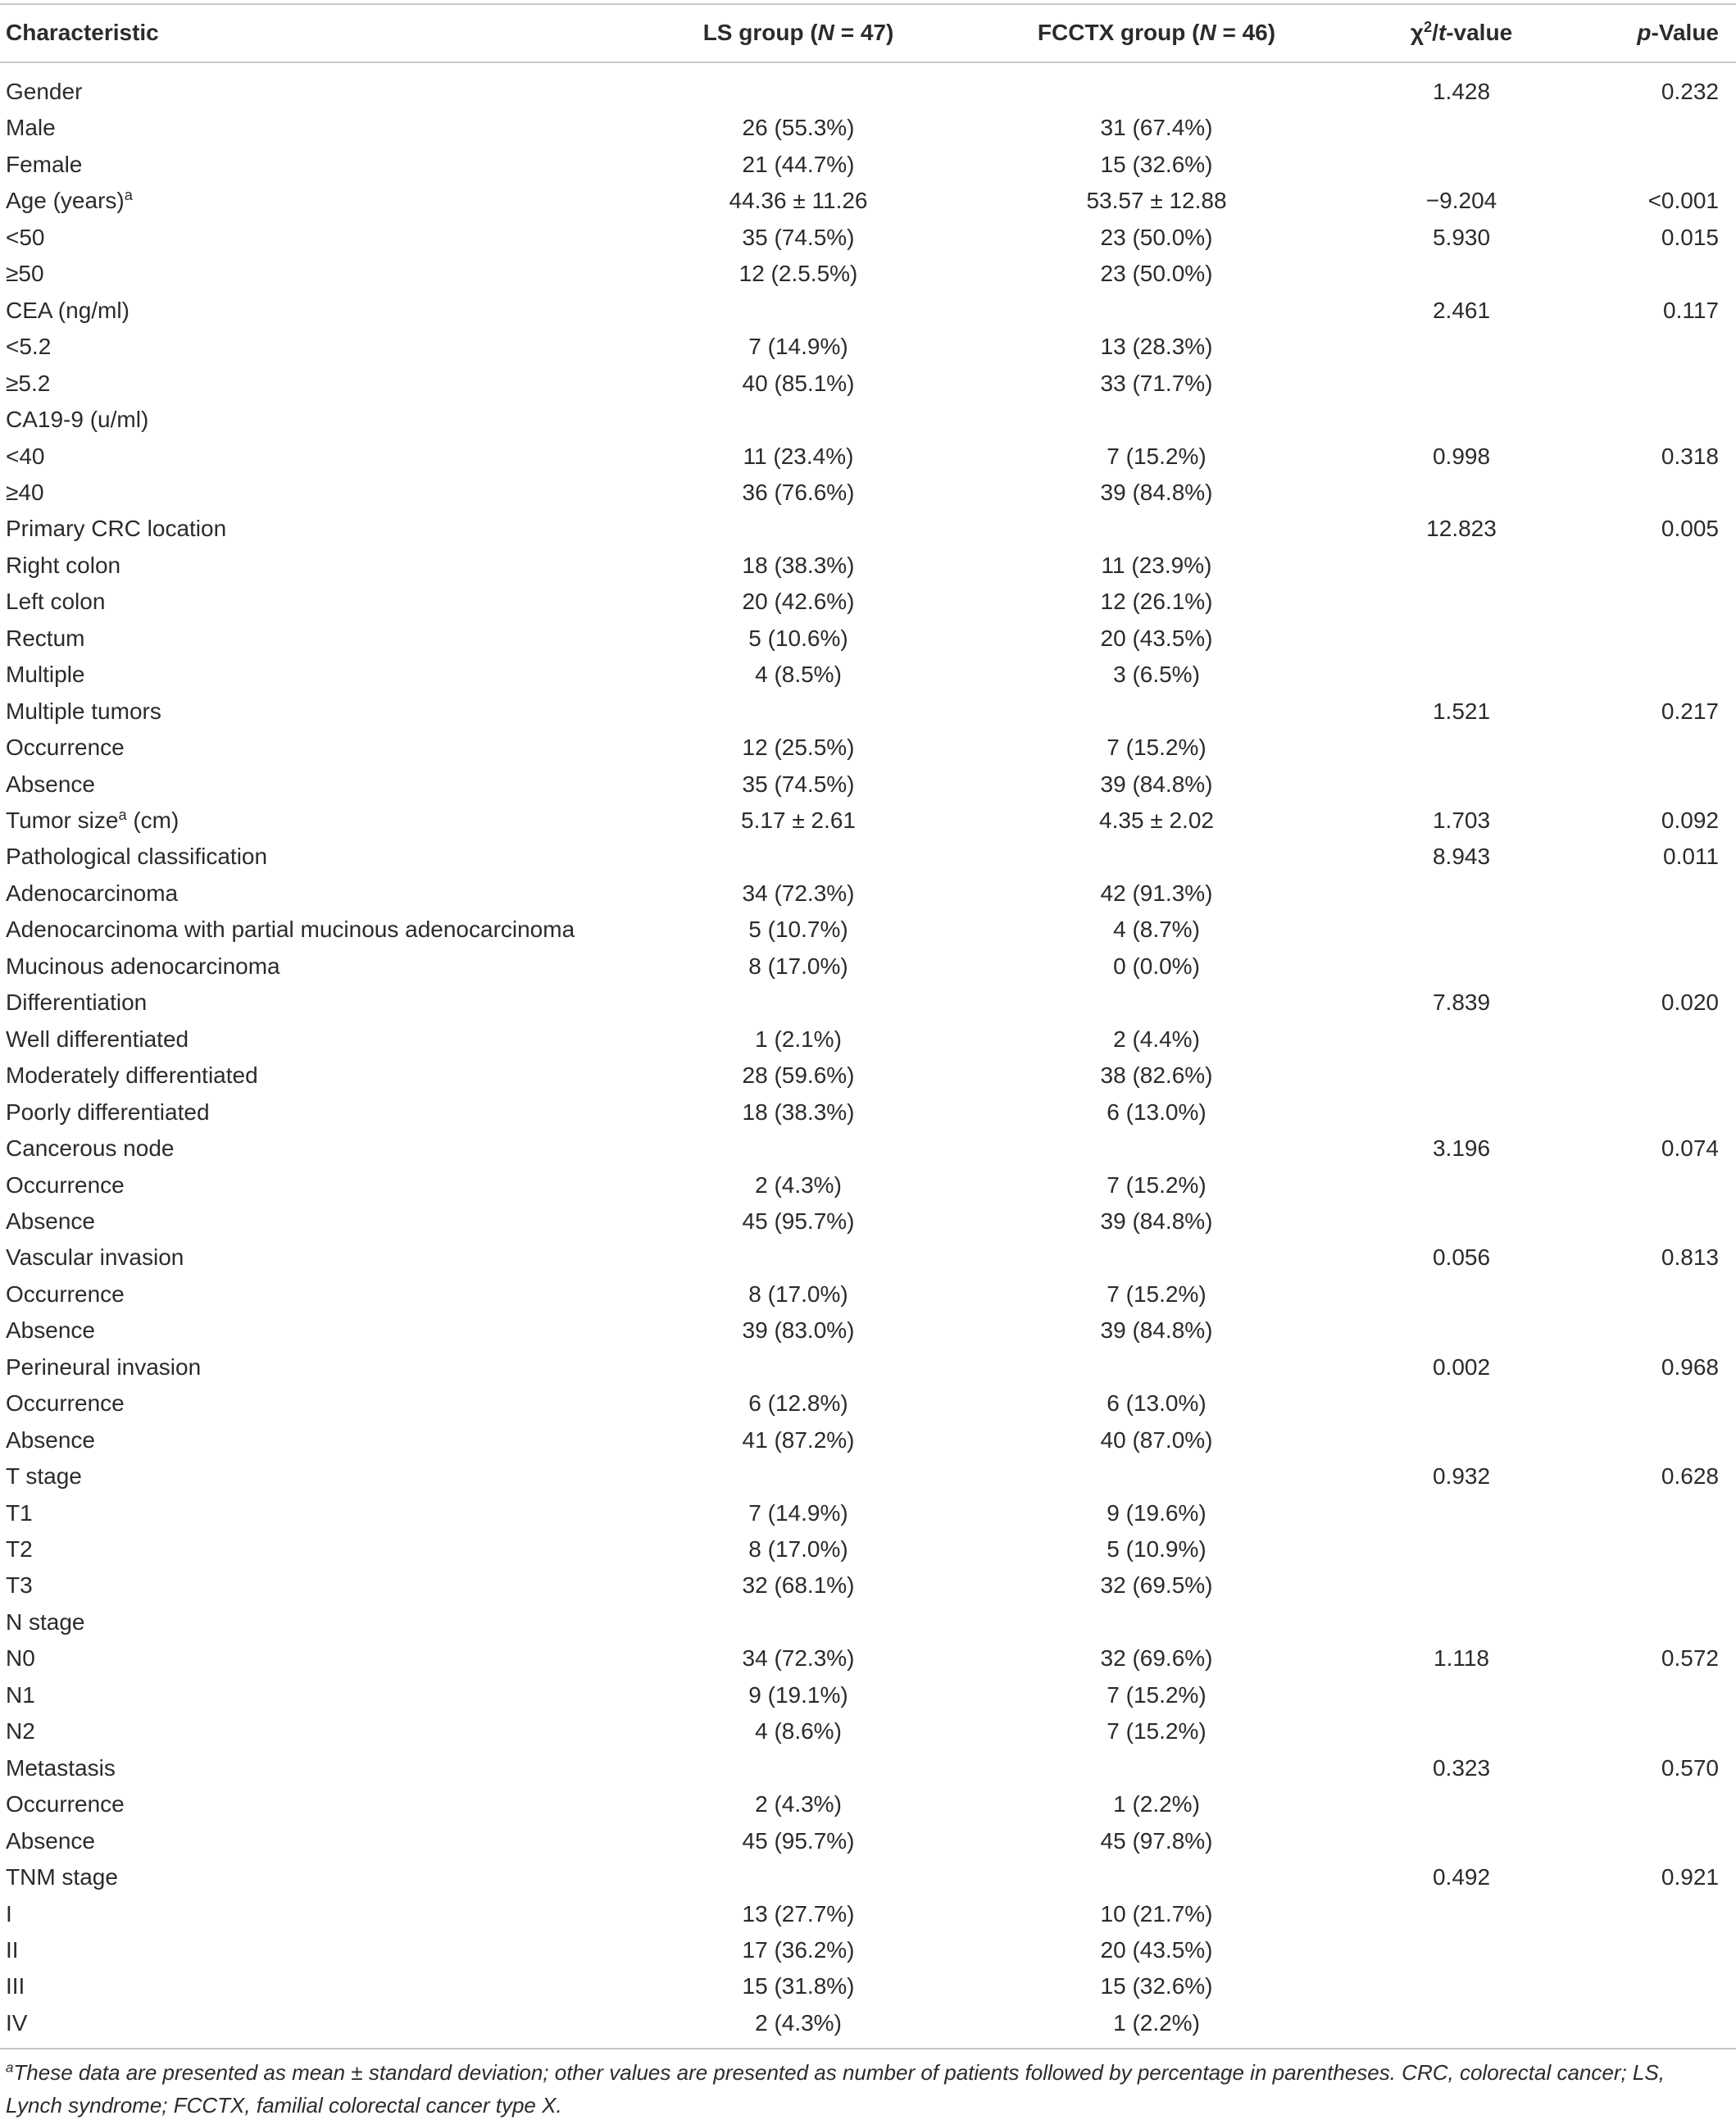 This screenshot has height=2120, width=1736. I want to click on row-label: Vascular invasion, so click(95, 1257).